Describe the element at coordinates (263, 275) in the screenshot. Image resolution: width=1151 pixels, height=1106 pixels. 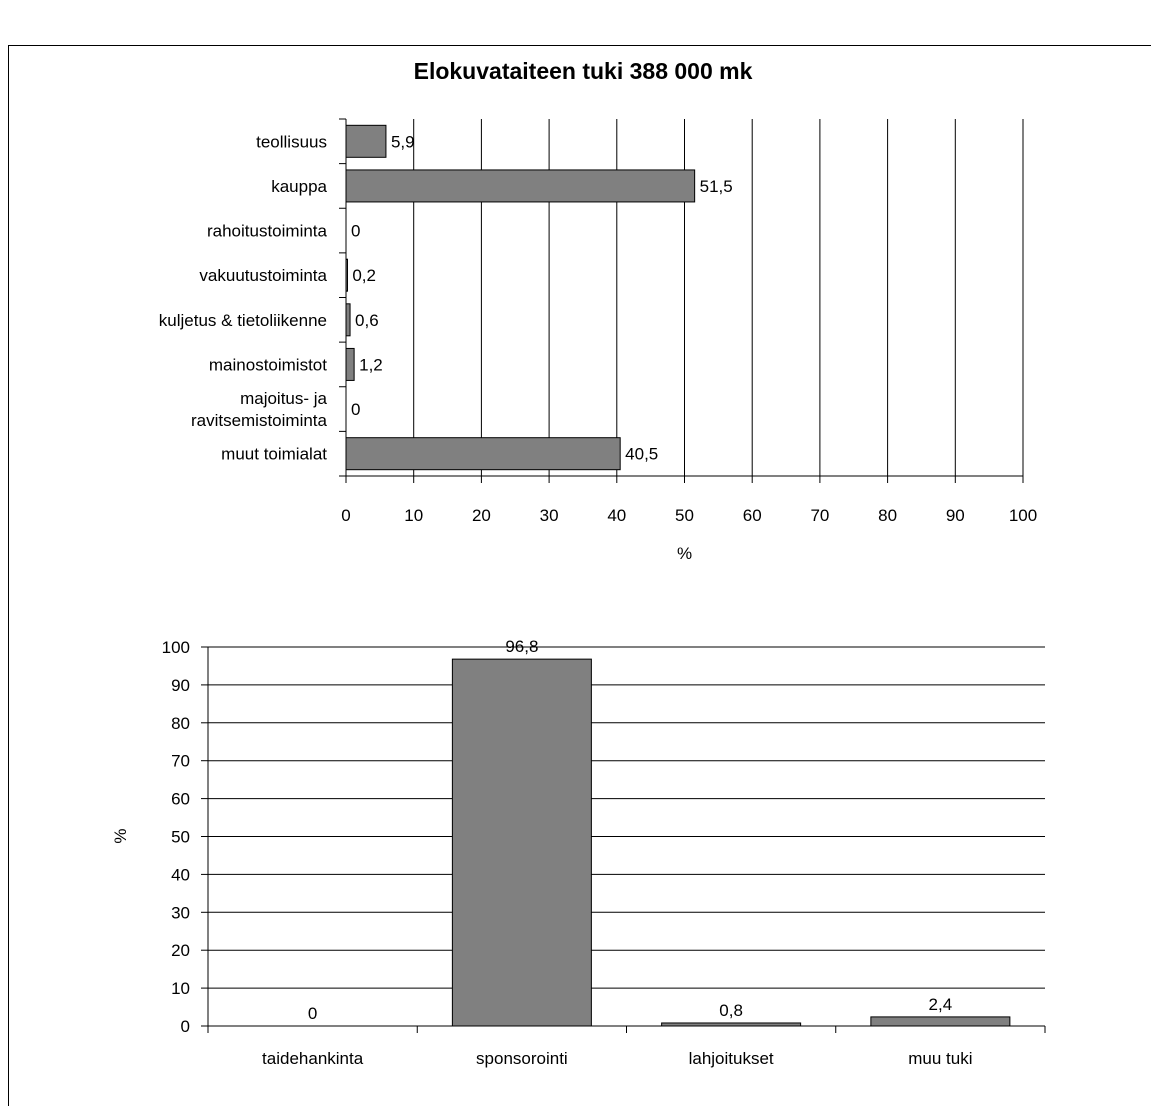
I see `category-label: vakuutustoiminta` at that location.